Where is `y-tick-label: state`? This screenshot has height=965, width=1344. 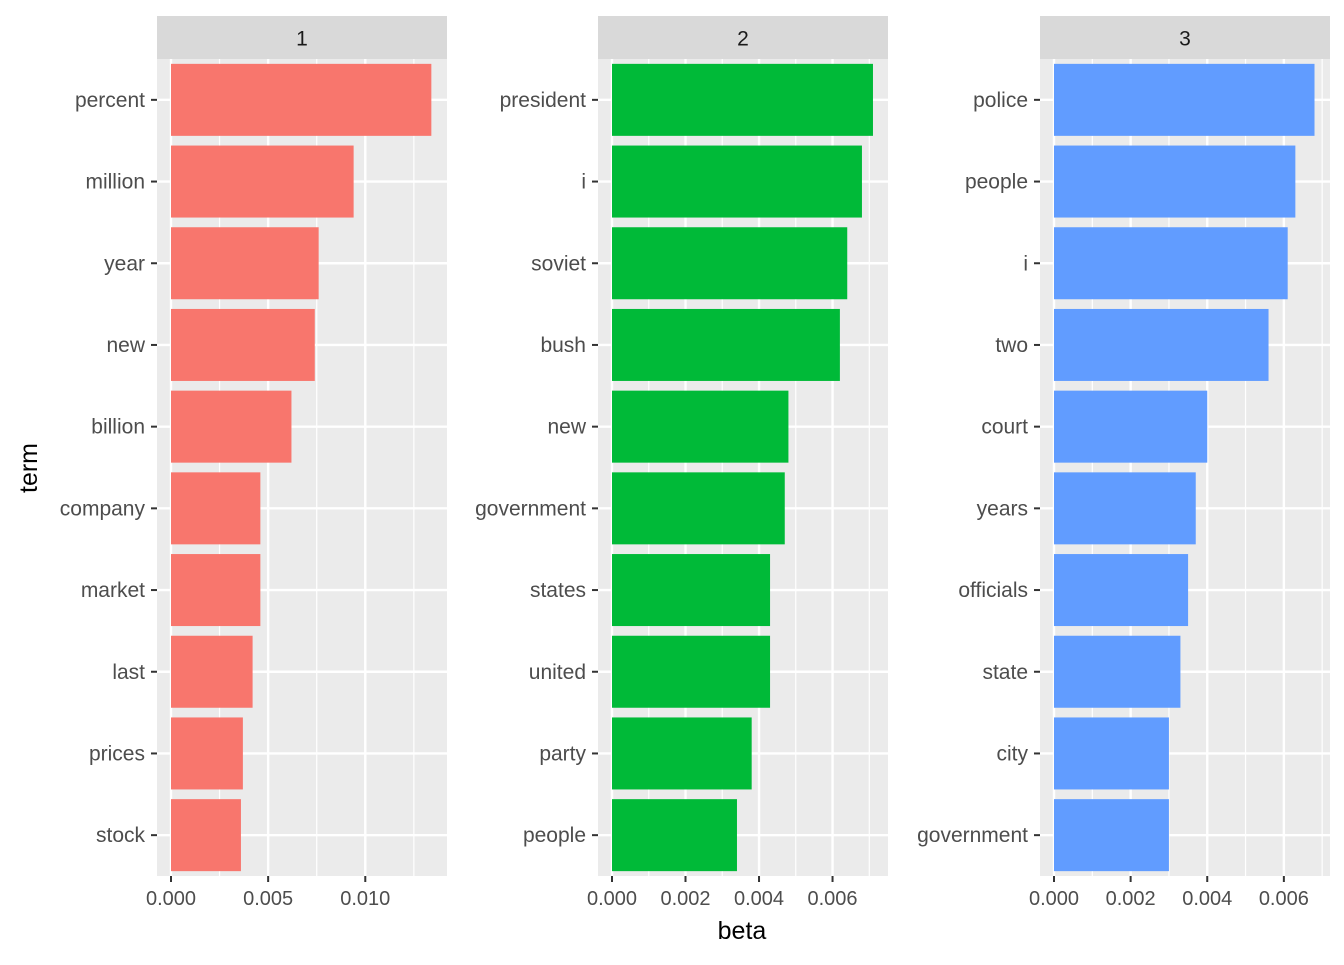 y-tick-label: state is located at coordinates (1005, 672).